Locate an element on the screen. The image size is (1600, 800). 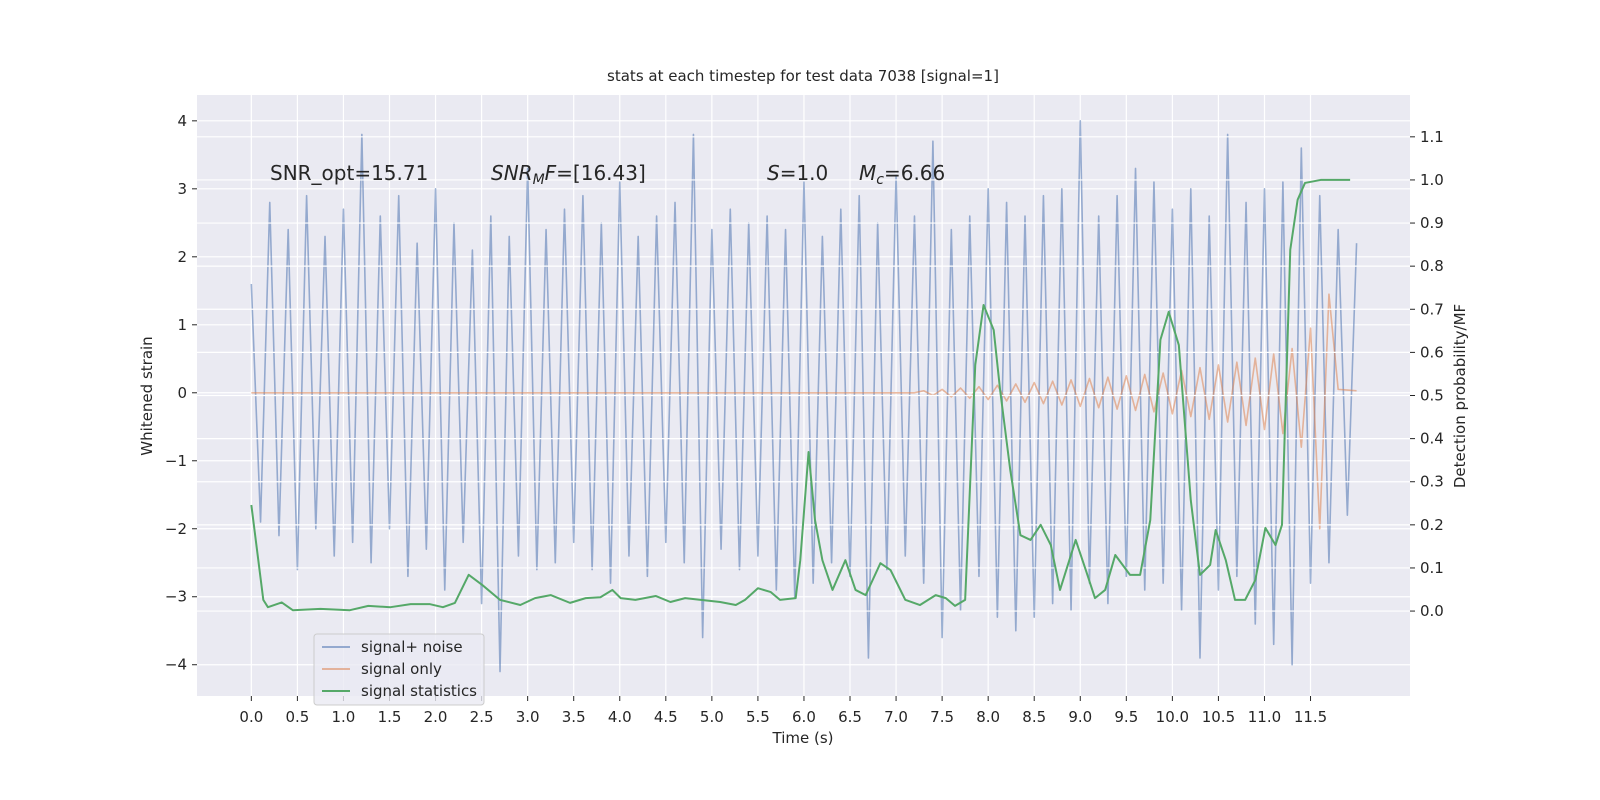
y2-tick-label: 0.3 is located at coordinates (1432, 482).